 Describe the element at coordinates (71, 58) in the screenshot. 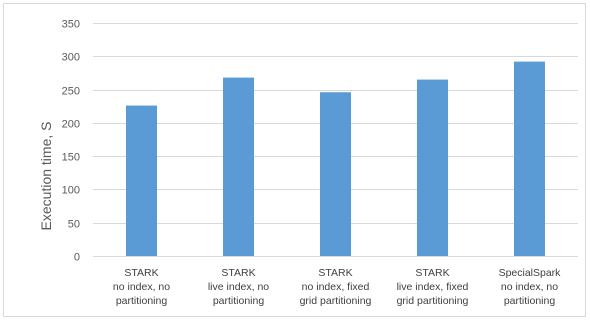

I see `y-tick-label: 300` at that location.